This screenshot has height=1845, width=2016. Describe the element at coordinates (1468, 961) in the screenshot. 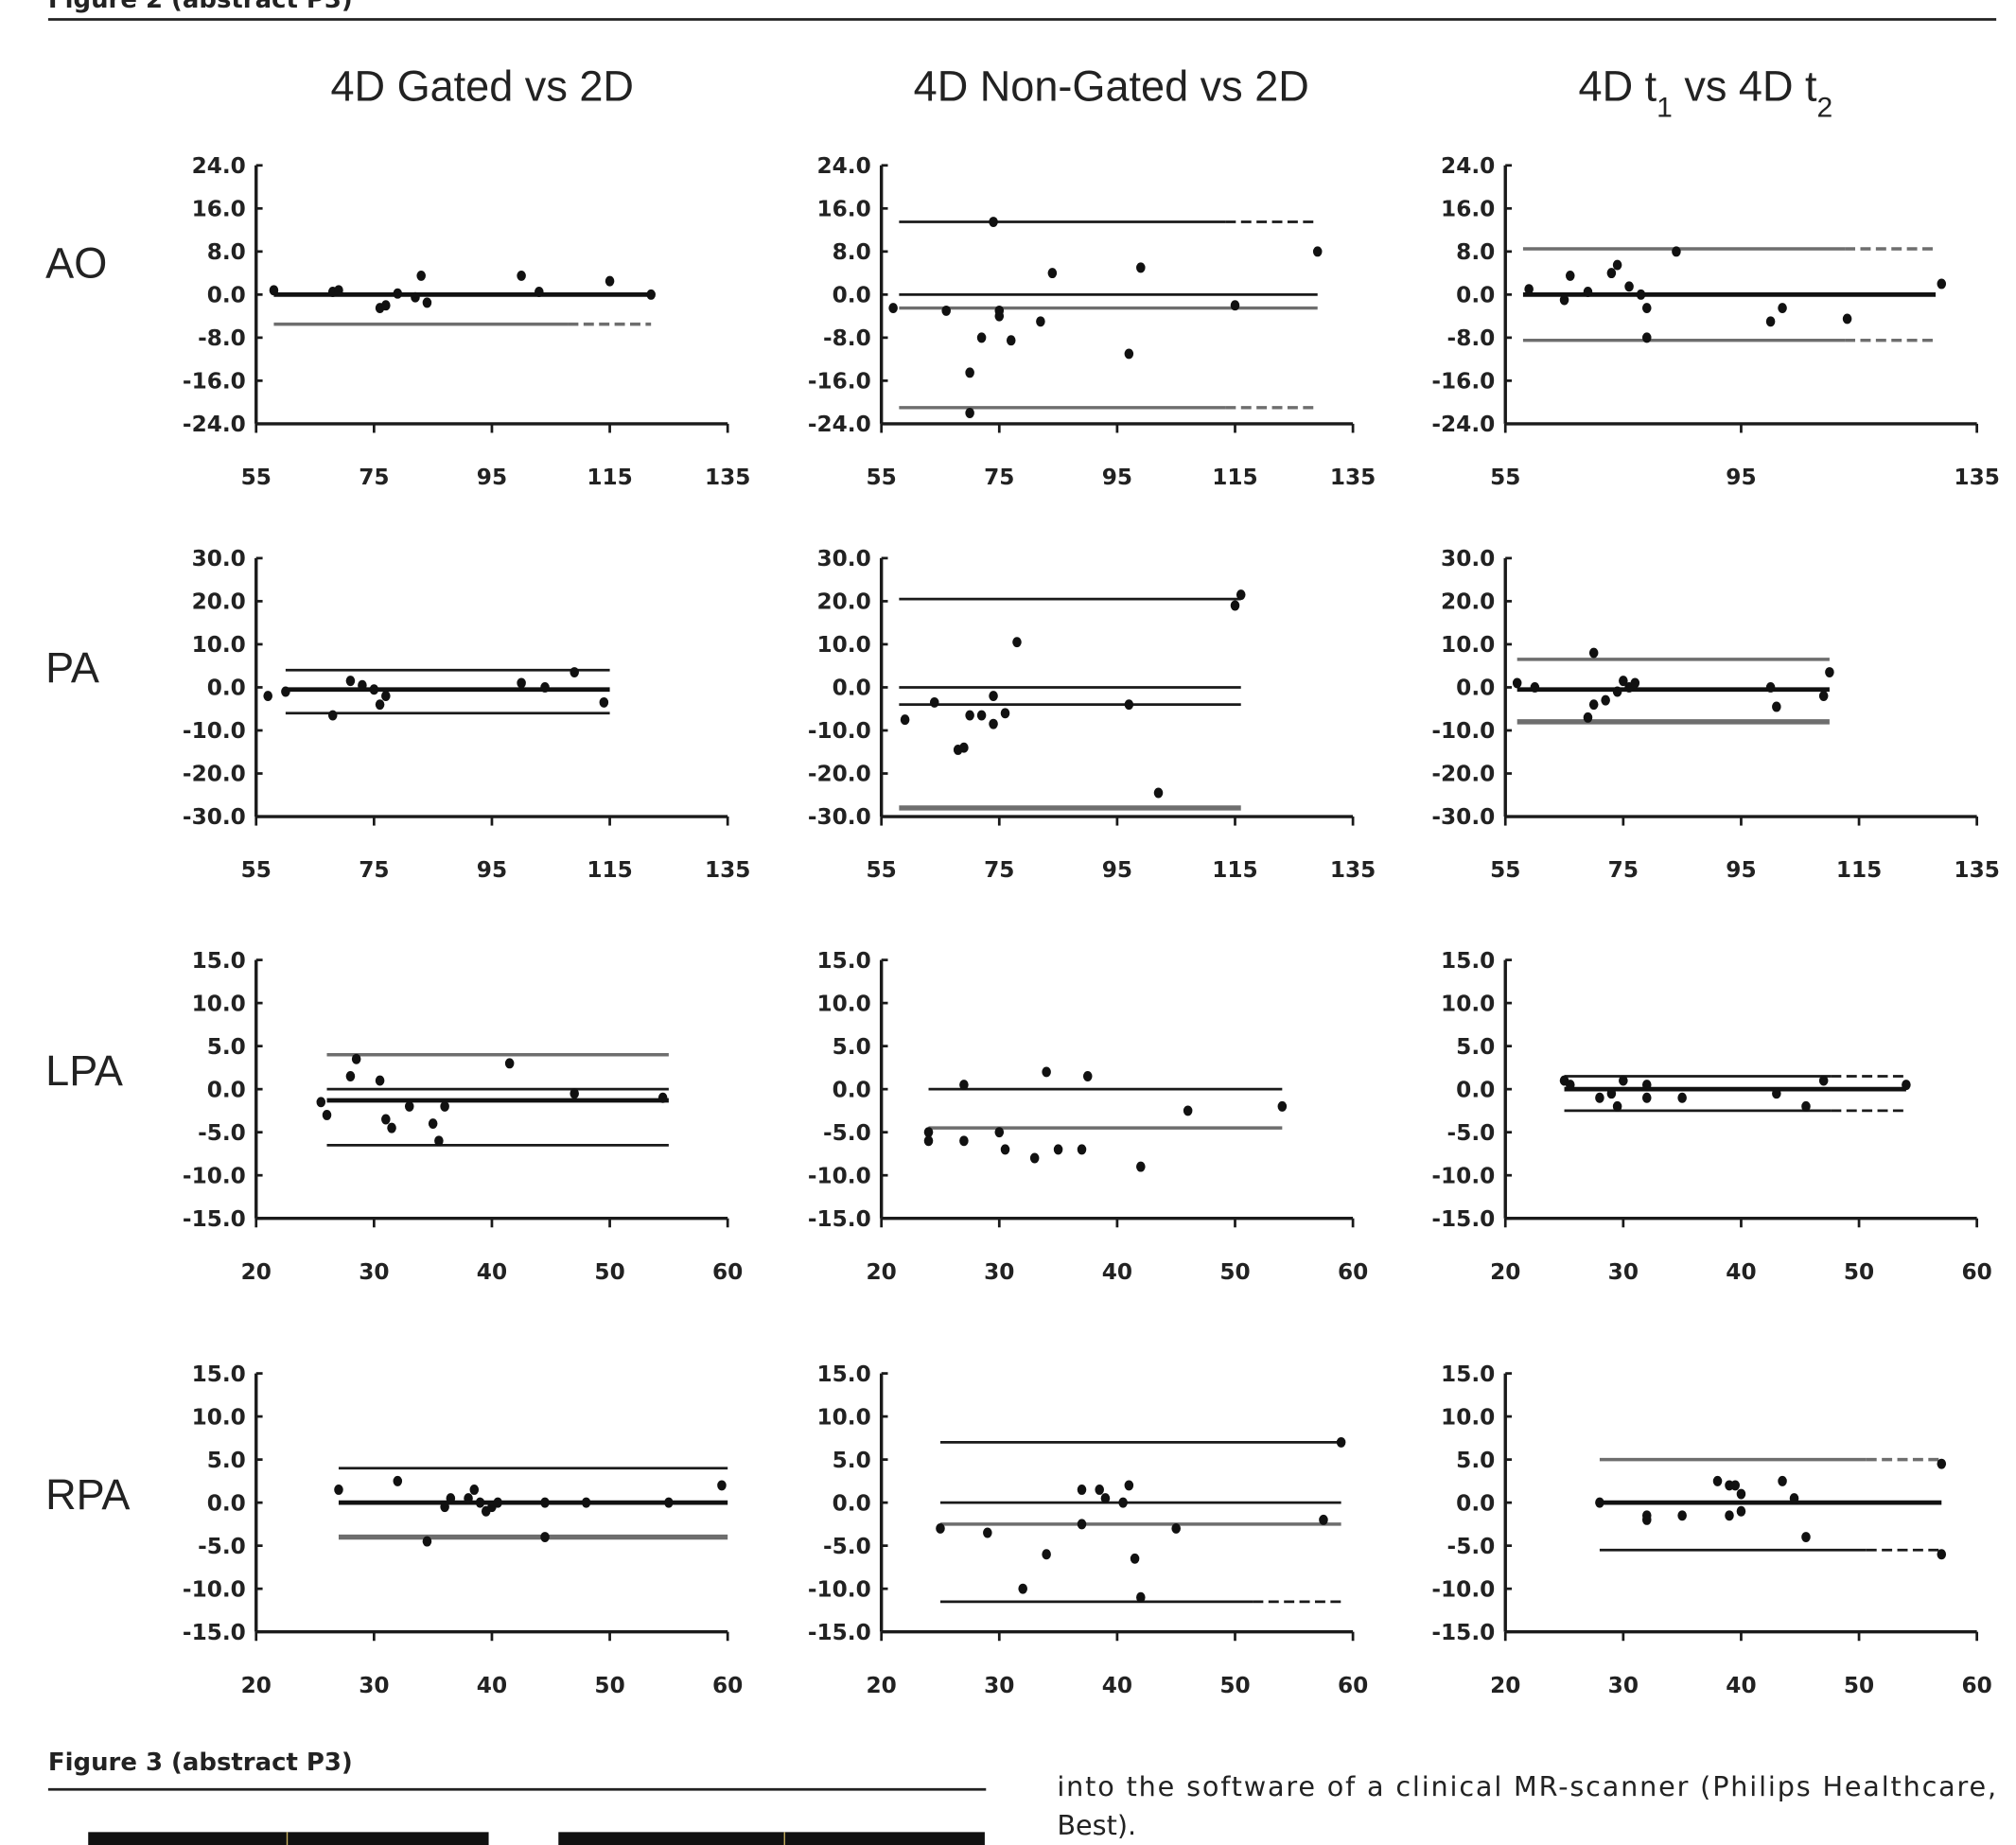

I see `y-tick-label: 15.0` at that location.